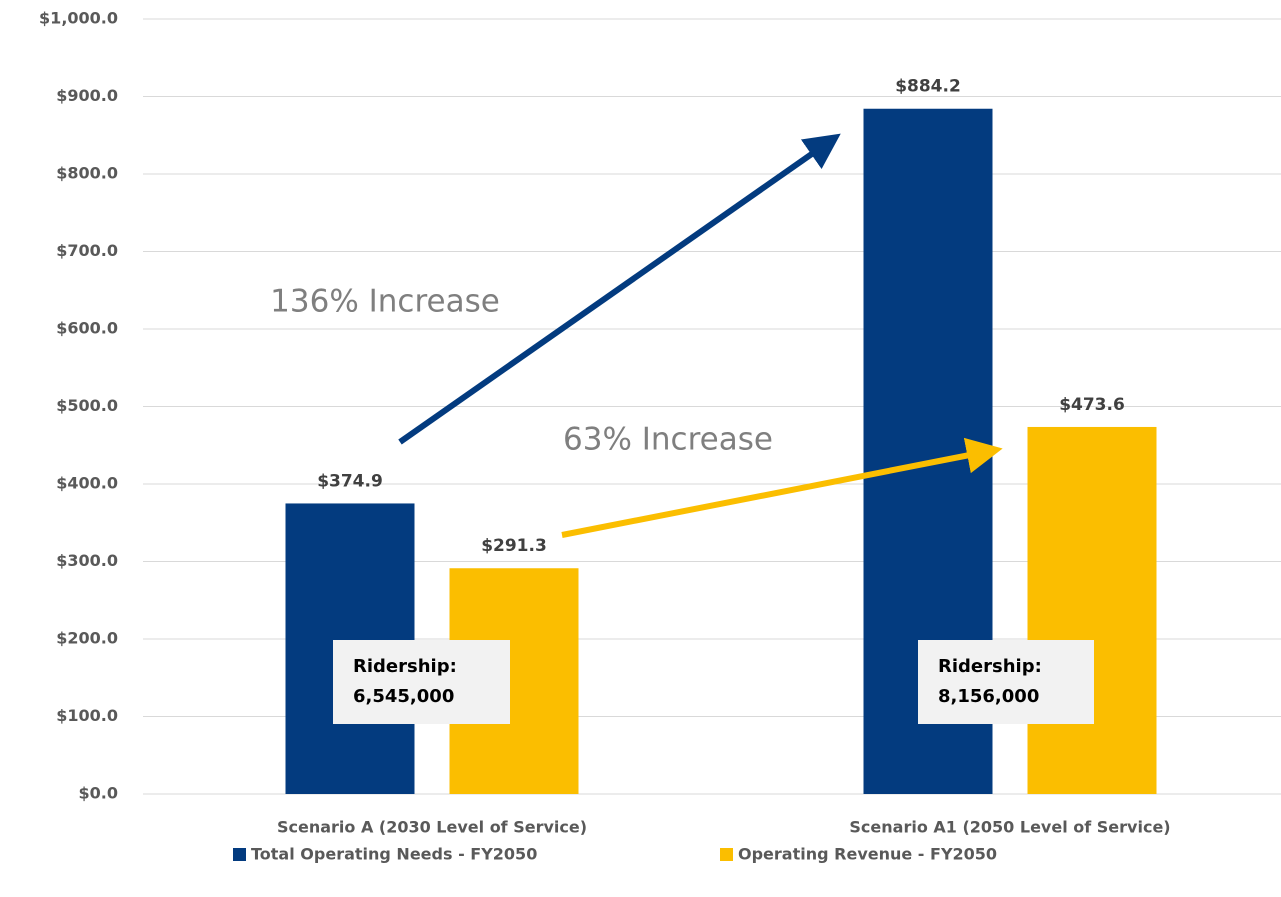 This screenshot has width=1281, height=897. I want to click on y-tick-label: $1,000.0, so click(78, 18).